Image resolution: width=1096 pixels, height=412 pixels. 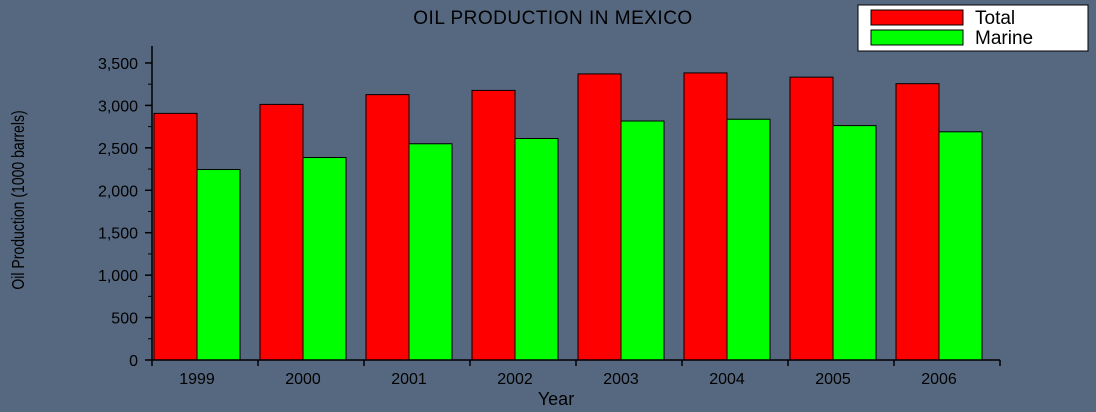 What do you see at coordinates (118, 191) in the screenshot?
I see `y-tick-label-2000: 2,000` at bounding box center [118, 191].